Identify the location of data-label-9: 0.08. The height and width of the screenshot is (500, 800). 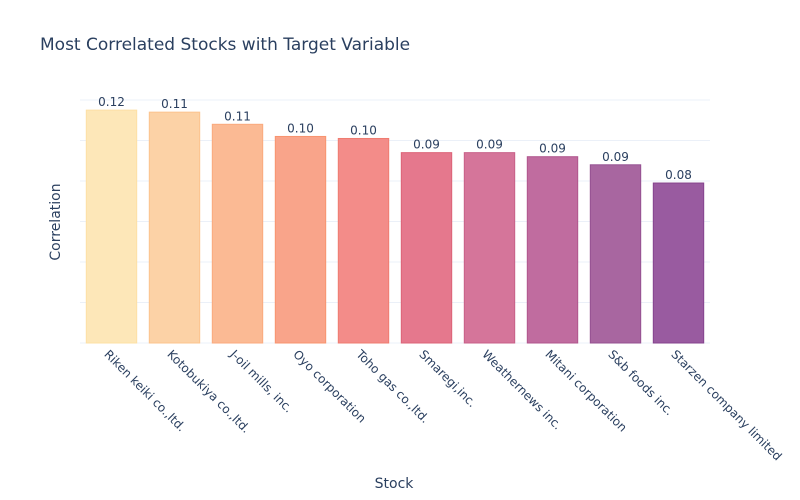
(678, 175).